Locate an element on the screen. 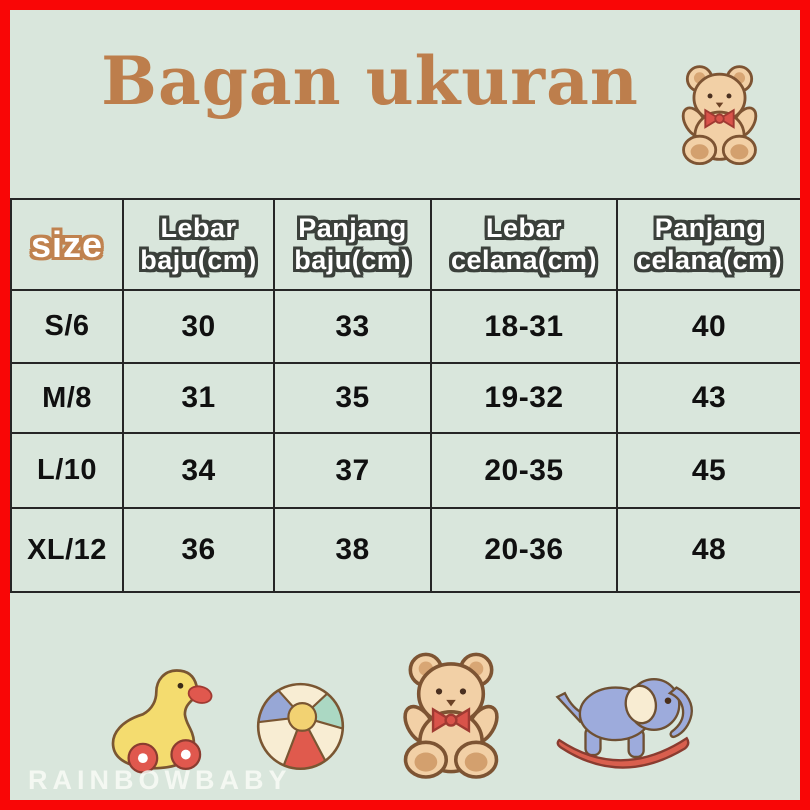  value-cell: 19-32 is located at coordinates (524, 398).